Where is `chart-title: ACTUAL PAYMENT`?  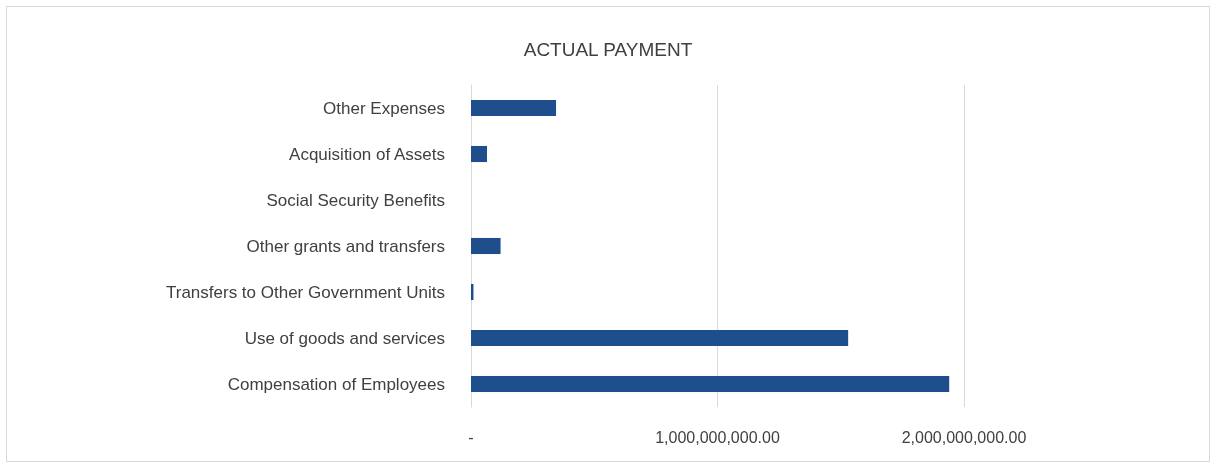 chart-title: ACTUAL PAYMENT is located at coordinates (608, 49).